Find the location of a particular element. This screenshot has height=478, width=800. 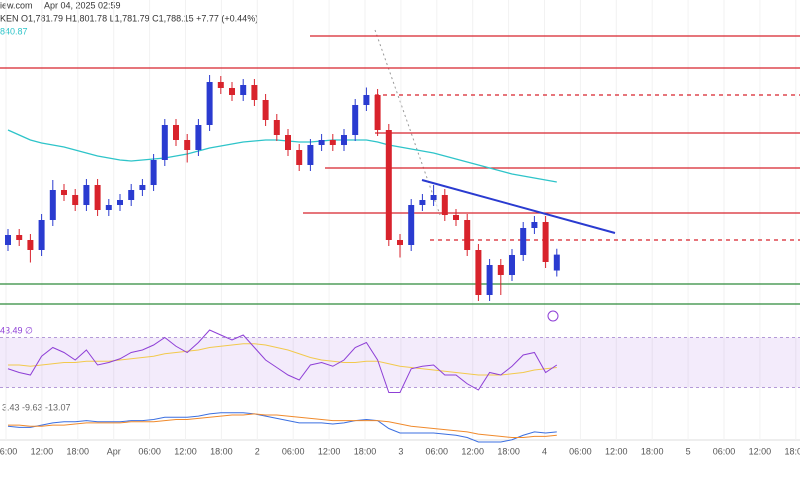

time-label: 2 is located at coordinates (257, 451).